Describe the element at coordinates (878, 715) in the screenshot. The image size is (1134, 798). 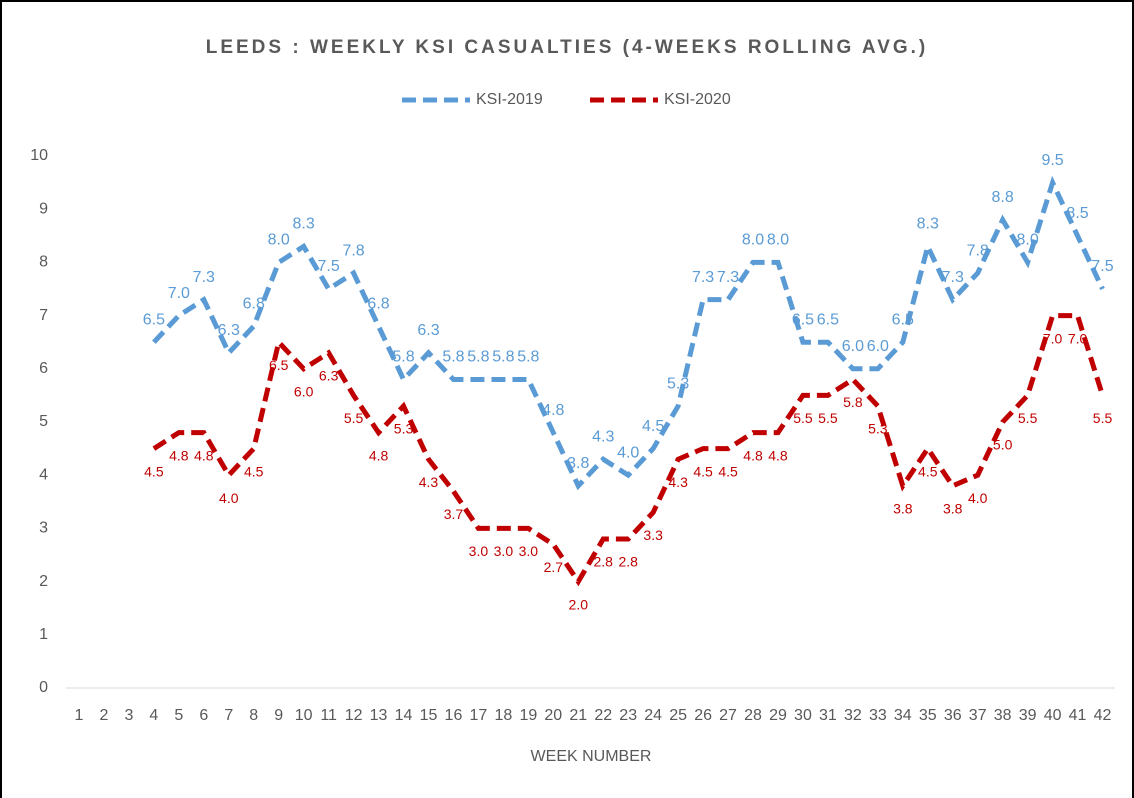
I see `x-tick-label: 33` at that location.